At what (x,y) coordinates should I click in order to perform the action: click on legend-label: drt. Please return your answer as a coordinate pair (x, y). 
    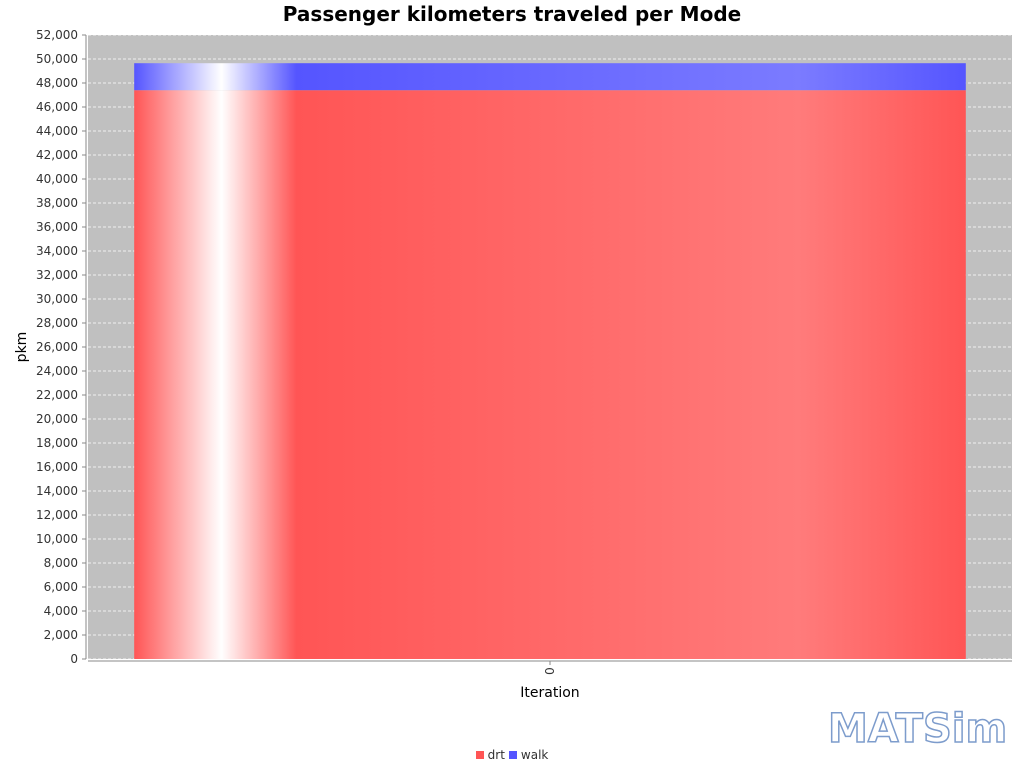
    Looking at the image, I should click on (496, 755).